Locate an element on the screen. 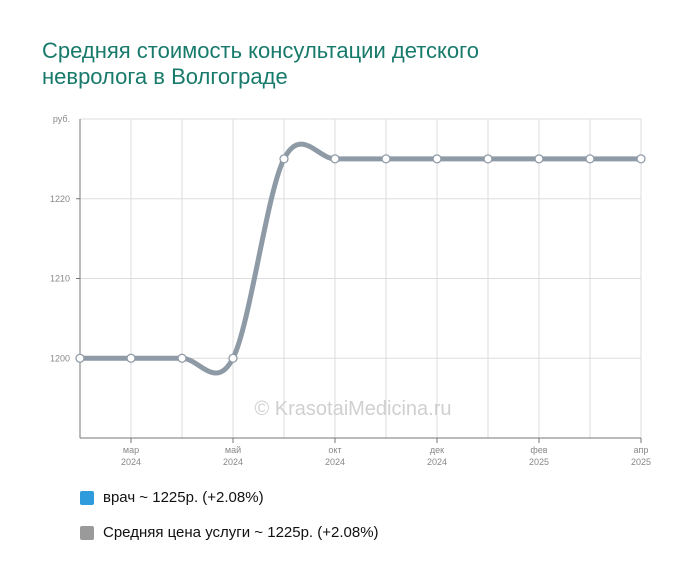 This screenshot has height=582, width=700. legend-item-doctor: врач ~ 1225р. (+2.08%) is located at coordinates (172, 497).